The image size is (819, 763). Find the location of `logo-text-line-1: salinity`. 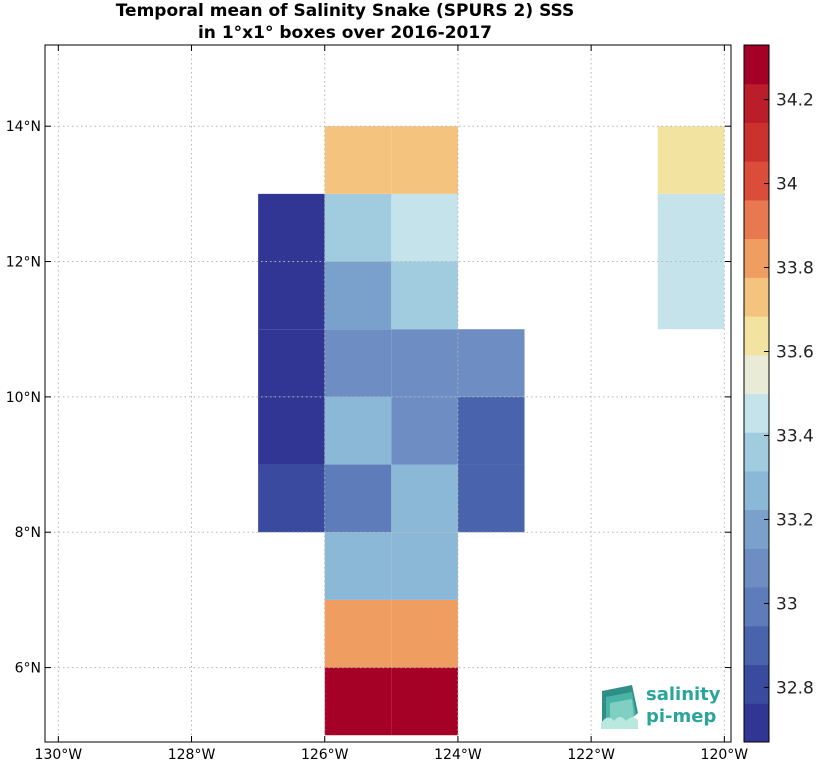

logo-text-line-1: salinity is located at coordinates (683, 694).